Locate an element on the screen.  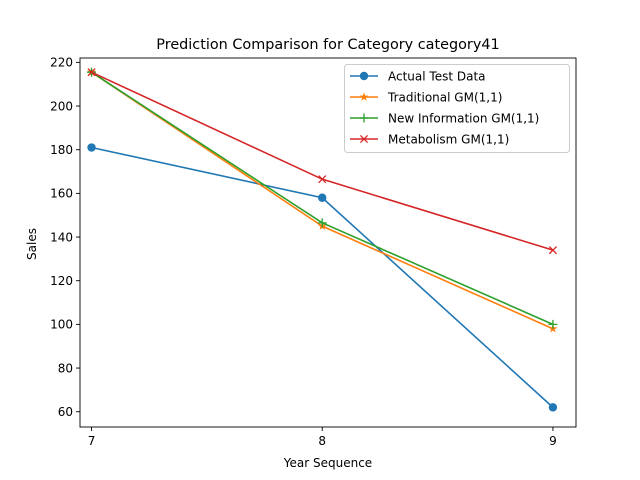
y-tick-label: 180 is located at coordinates (61, 150).